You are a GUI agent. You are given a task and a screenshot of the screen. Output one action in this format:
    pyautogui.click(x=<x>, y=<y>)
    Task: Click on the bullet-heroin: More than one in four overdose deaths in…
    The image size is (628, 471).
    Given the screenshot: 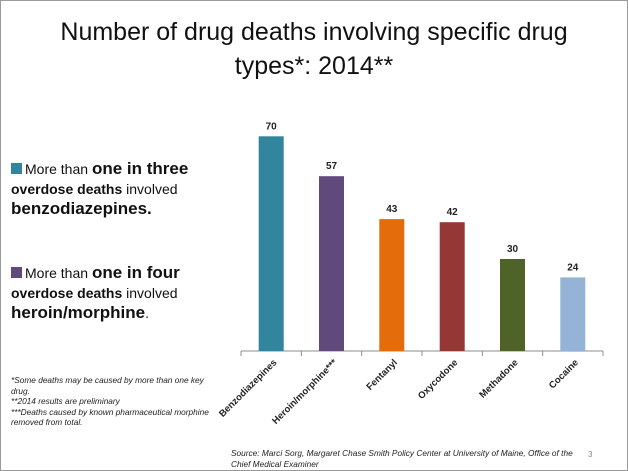 What is the action you would take?
    pyautogui.click(x=118, y=293)
    